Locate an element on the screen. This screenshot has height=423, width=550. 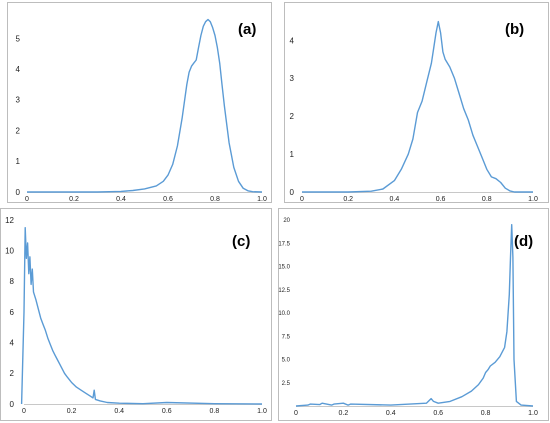
y-tick-label: 6 is located at coordinates (12, 312).